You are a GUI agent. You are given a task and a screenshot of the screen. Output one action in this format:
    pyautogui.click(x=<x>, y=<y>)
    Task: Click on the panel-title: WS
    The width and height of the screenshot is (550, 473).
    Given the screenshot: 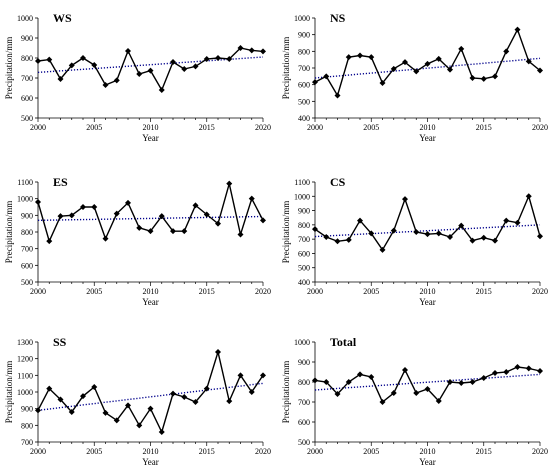 What is the action you would take?
    pyautogui.click(x=62, y=18)
    